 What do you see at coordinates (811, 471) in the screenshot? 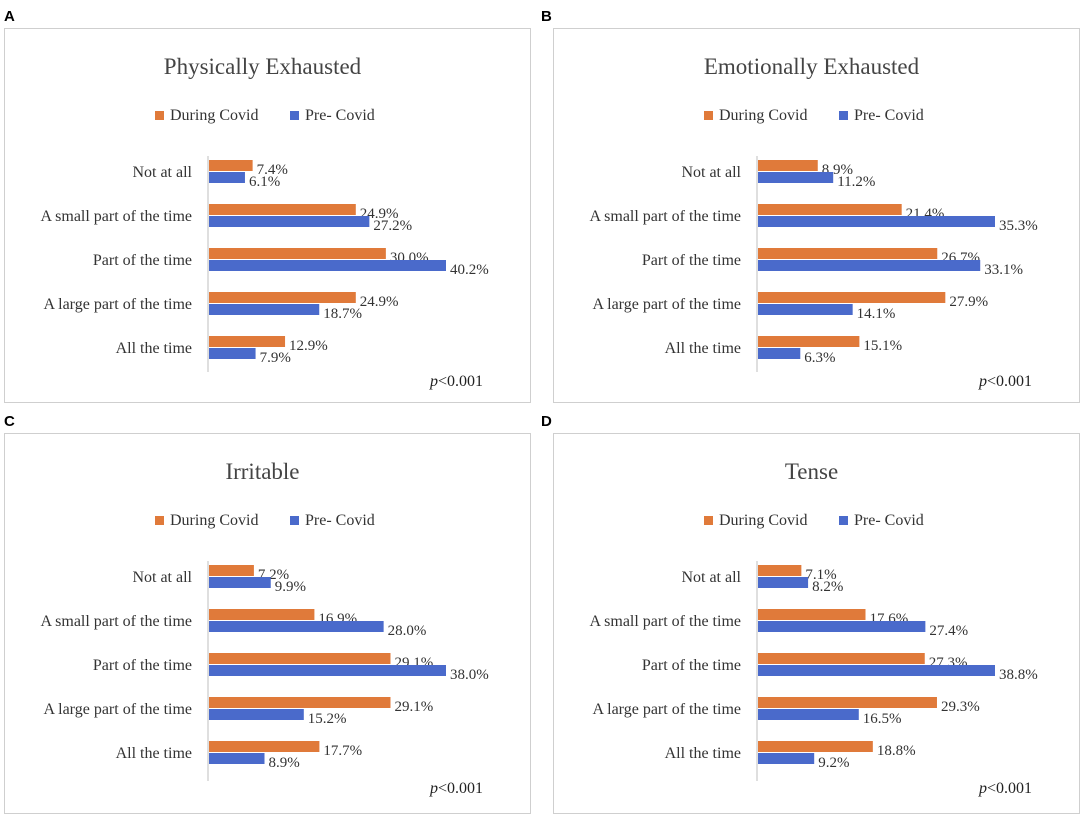
I see `chart-title: Tense` at bounding box center [811, 471].